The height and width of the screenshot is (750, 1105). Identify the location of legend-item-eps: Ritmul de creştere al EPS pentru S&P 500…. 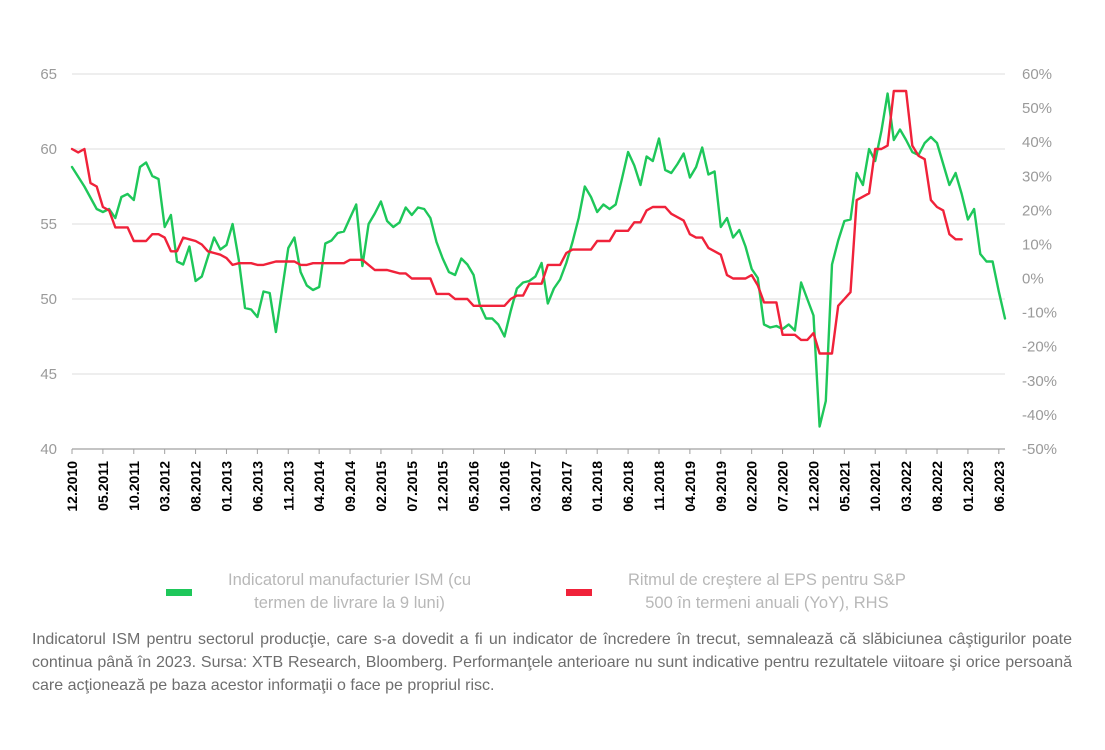
(736, 592).